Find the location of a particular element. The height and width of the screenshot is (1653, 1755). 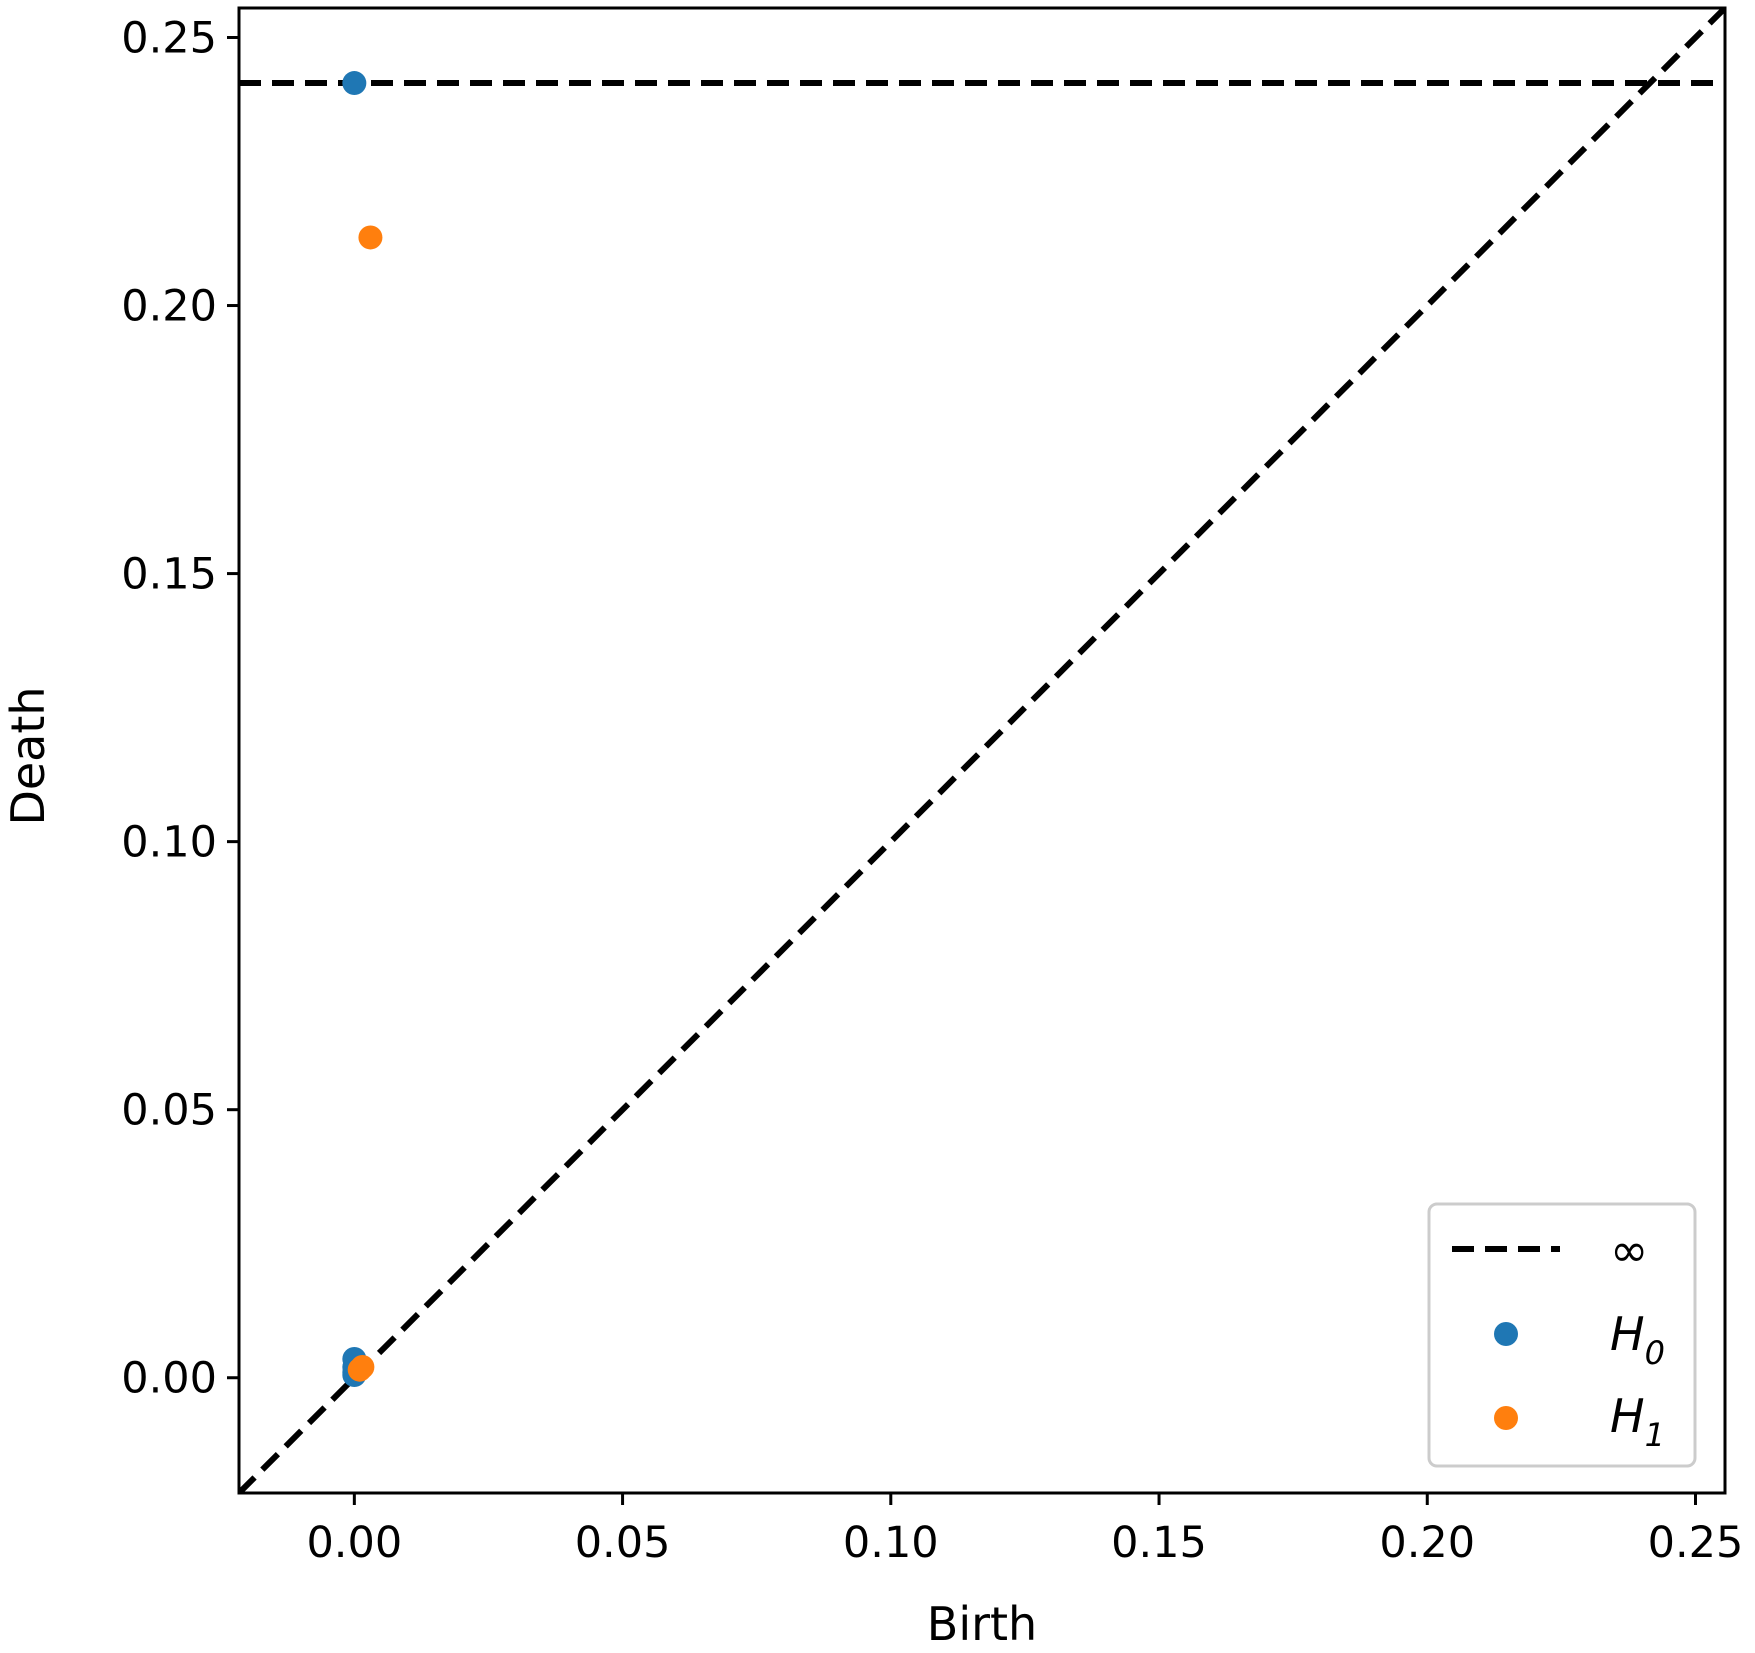

x-axis-label: Birth is located at coordinates (982, 1624).